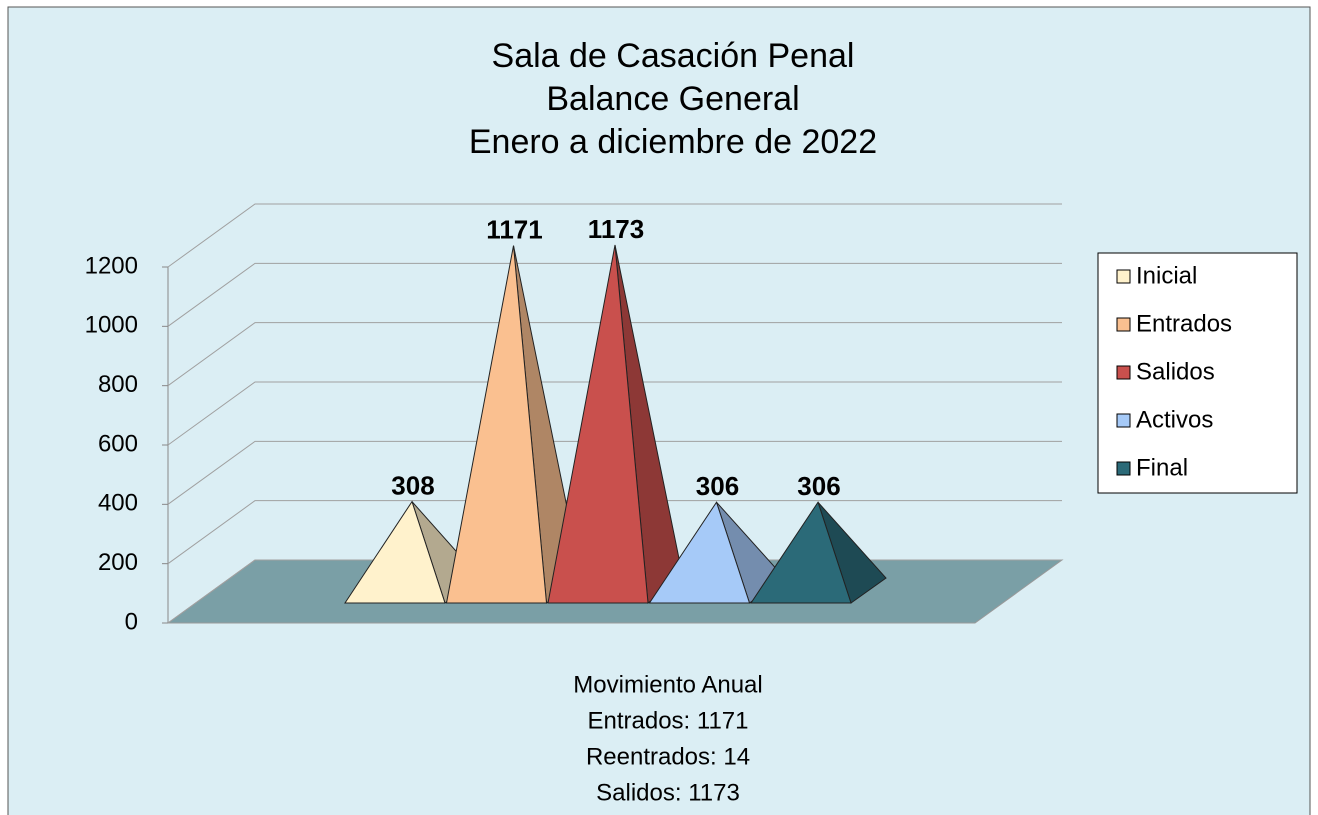 The width and height of the screenshot is (1318, 815). I want to click on y-tick-label: 1200, so click(111, 265).